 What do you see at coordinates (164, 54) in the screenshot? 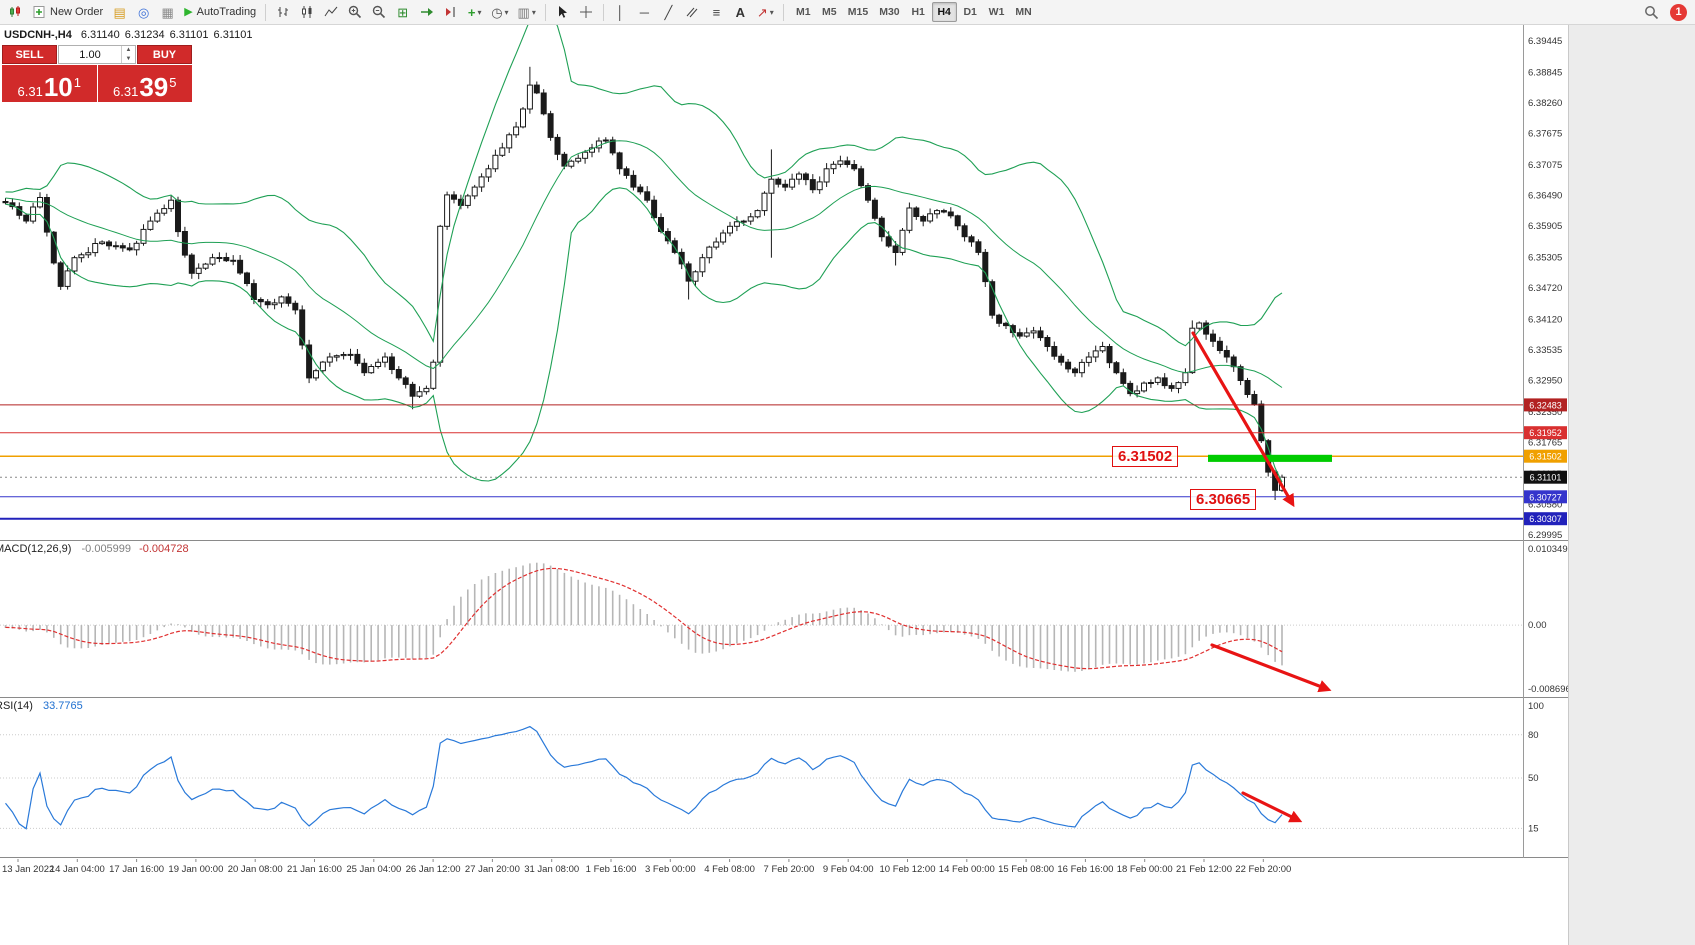
I see `buy-button: BUY` at bounding box center [164, 54].